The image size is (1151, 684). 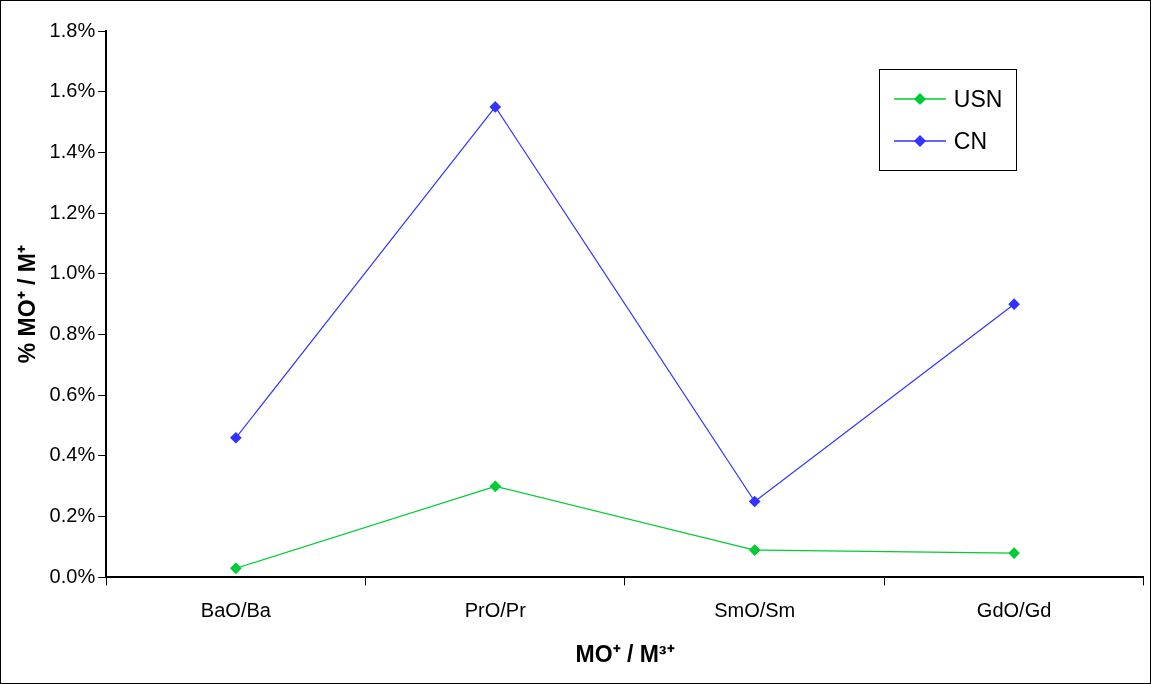 I want to click on x-tick-label: SmO/Sm, so click(x=755, y=609).